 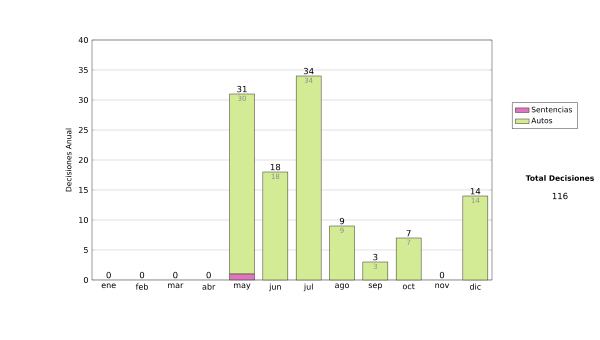 What do you see at coordinates (275, 167) in the screenshot?
I see `total-label: 18` at bounding box center [275, 167].